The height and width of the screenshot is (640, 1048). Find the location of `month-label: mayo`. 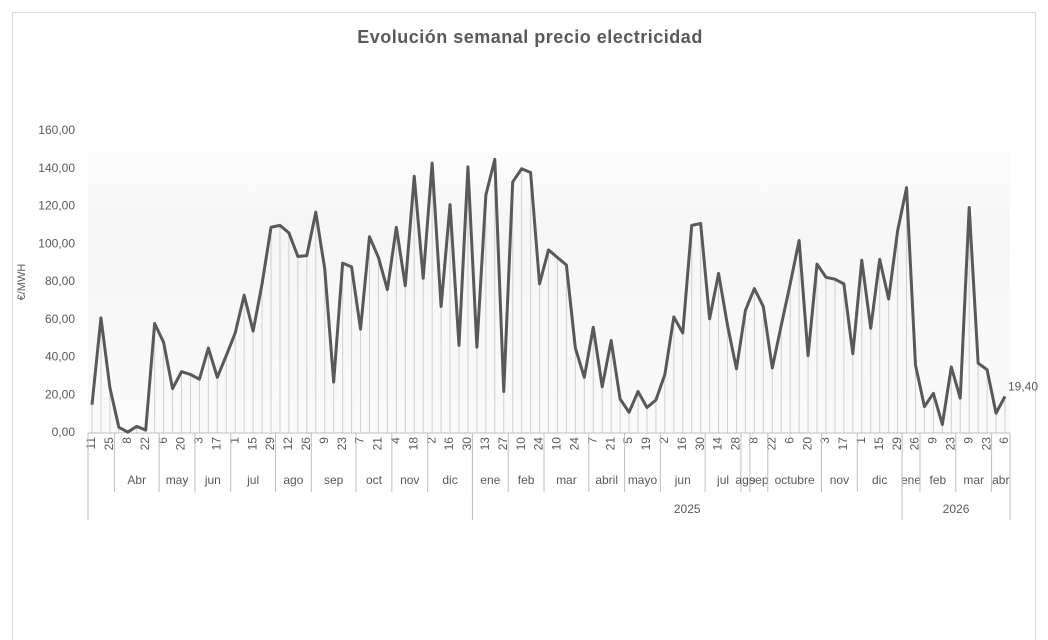

month-label: mayo is located at coordinates (643, 480).